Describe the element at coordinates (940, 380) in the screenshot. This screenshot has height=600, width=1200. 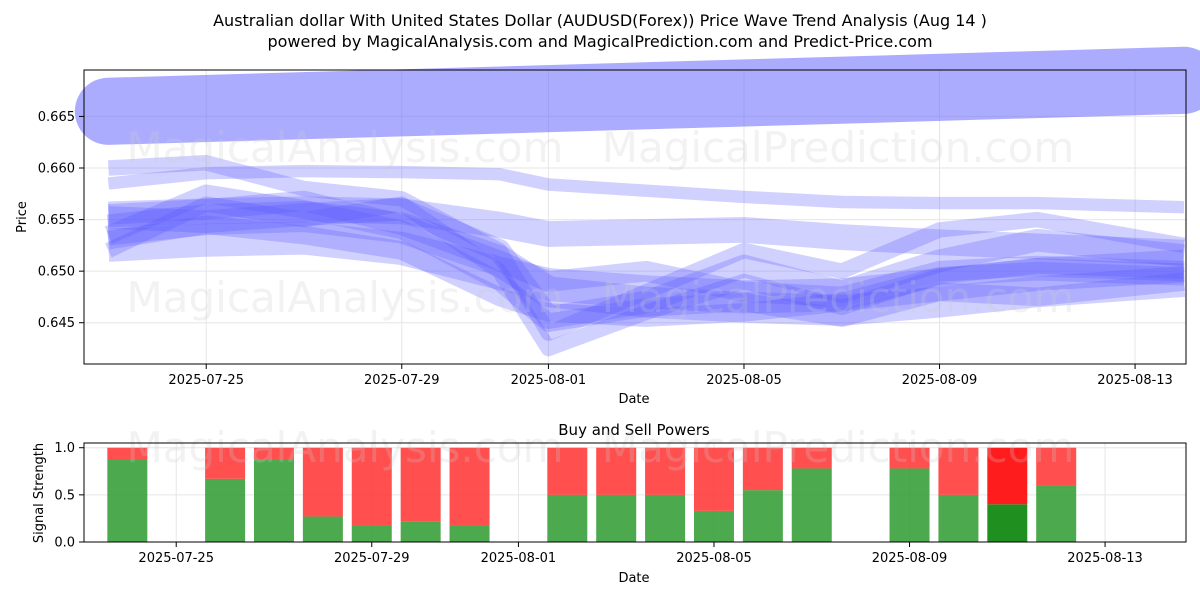
I see `price-x-tick-label: 2025-08-09` at that location.